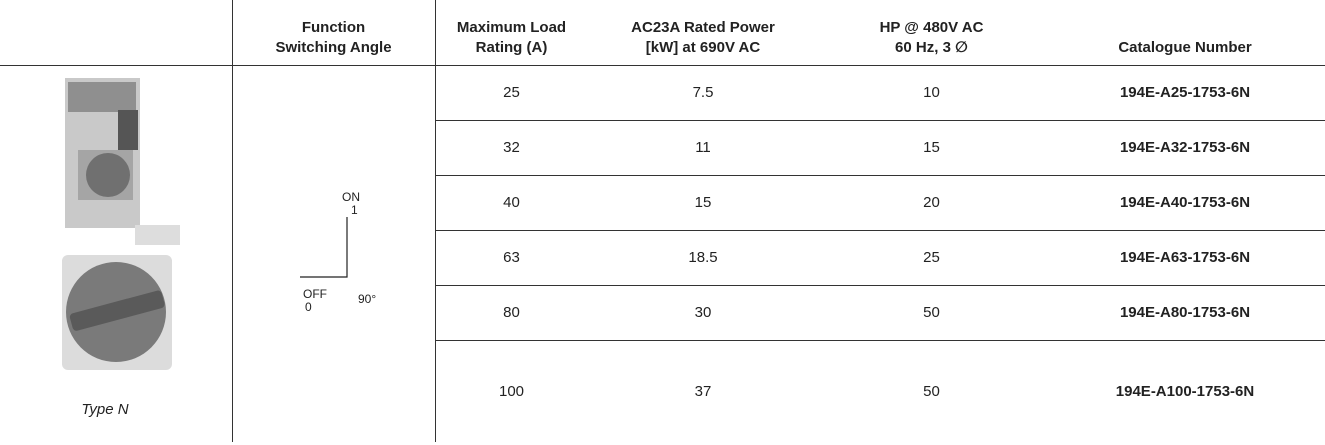 This screenshot has height=445, width=1325. What do you see at coordinates (1185, 47) in the screenshot?
I see `header-text: Catalogue Number` at bounding box center [1185, 47].